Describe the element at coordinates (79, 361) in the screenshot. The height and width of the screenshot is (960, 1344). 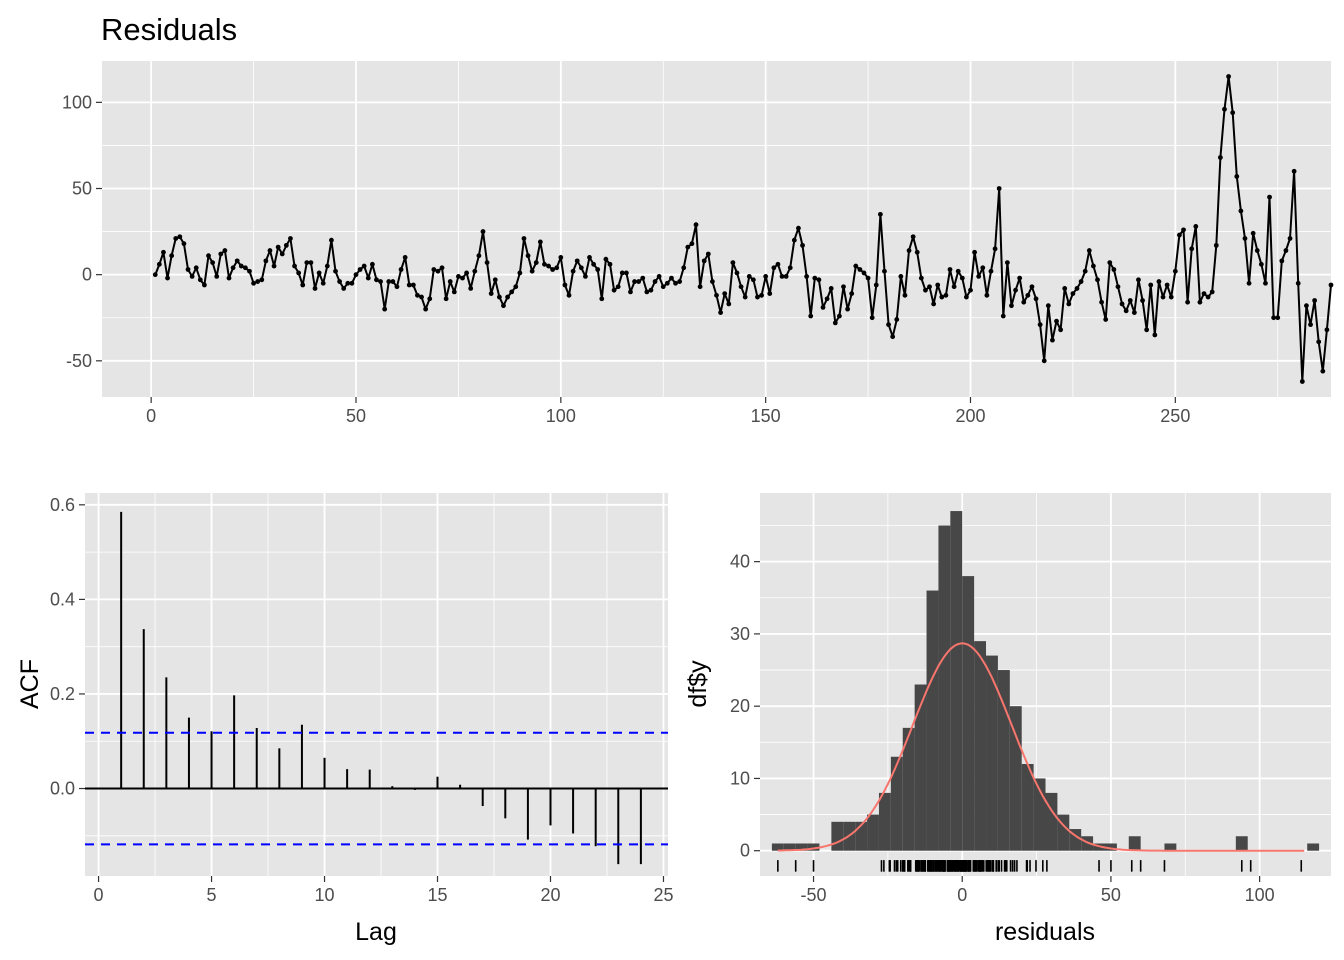
I see `y-tick-label: -50` at that location.